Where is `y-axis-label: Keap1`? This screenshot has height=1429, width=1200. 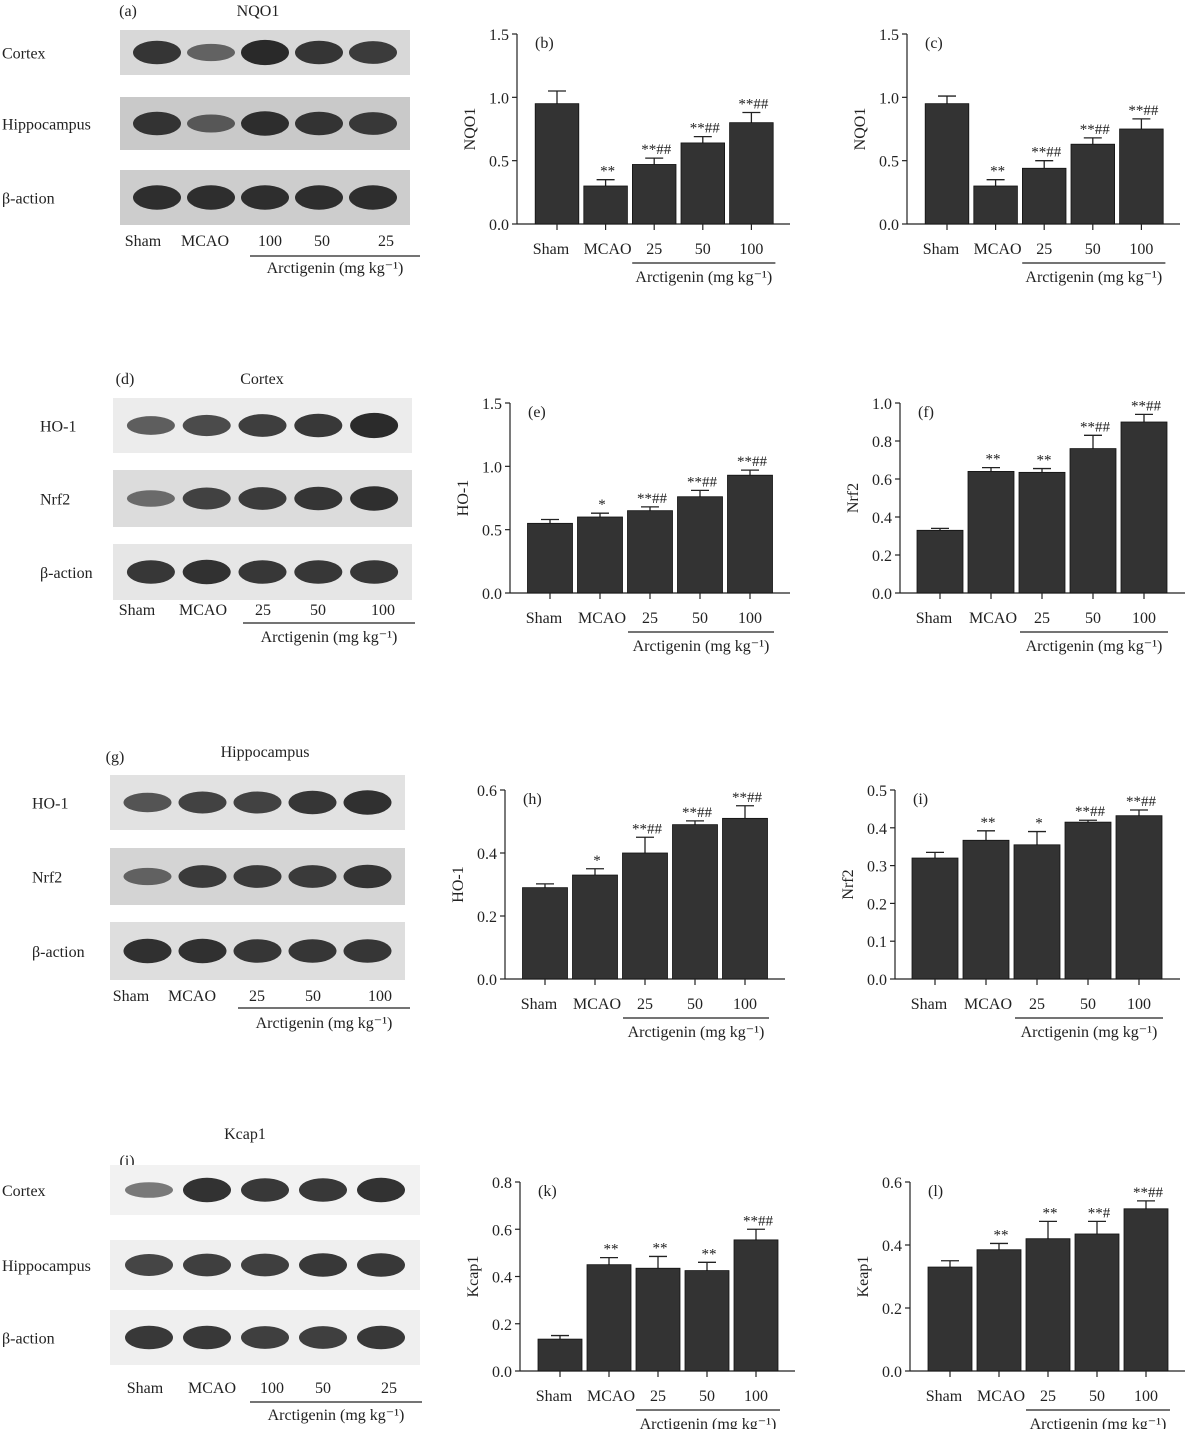
y-axis-label: Keap1 is located at coordinates (863, 1277).